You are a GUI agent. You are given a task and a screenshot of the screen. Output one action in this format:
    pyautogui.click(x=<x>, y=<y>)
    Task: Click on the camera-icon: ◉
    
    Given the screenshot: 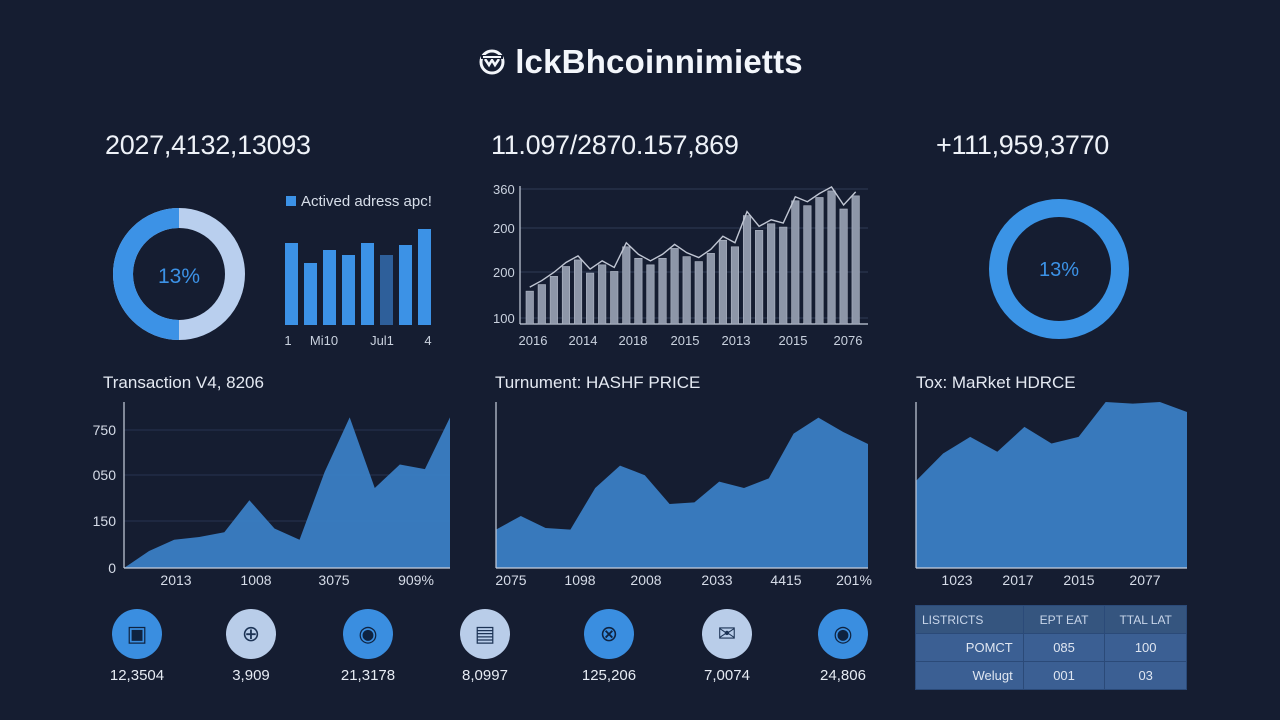 What is the action you would take?
    pyautogui.click(x=368, y=634)
    